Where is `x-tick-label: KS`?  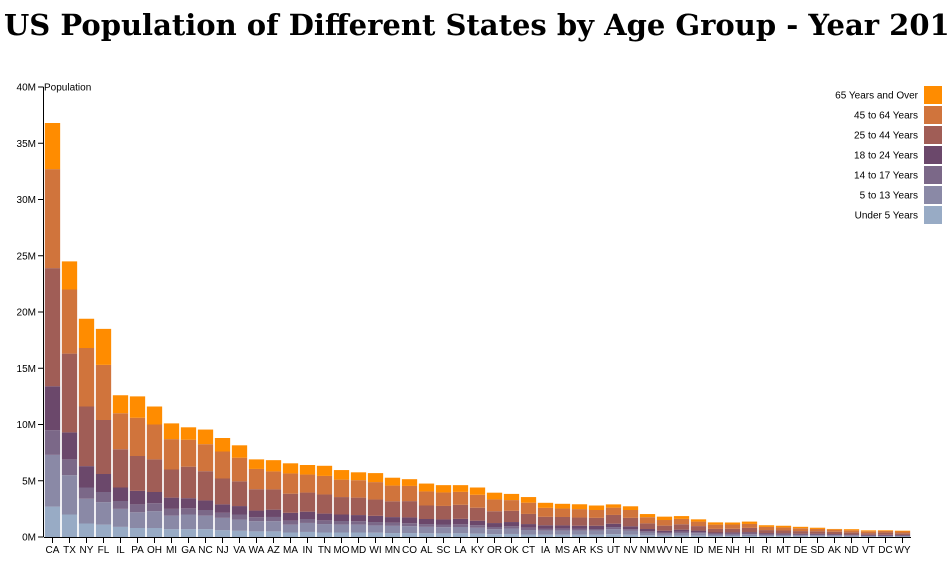
x-tick-label: KS is located at coordinates (597, 550).